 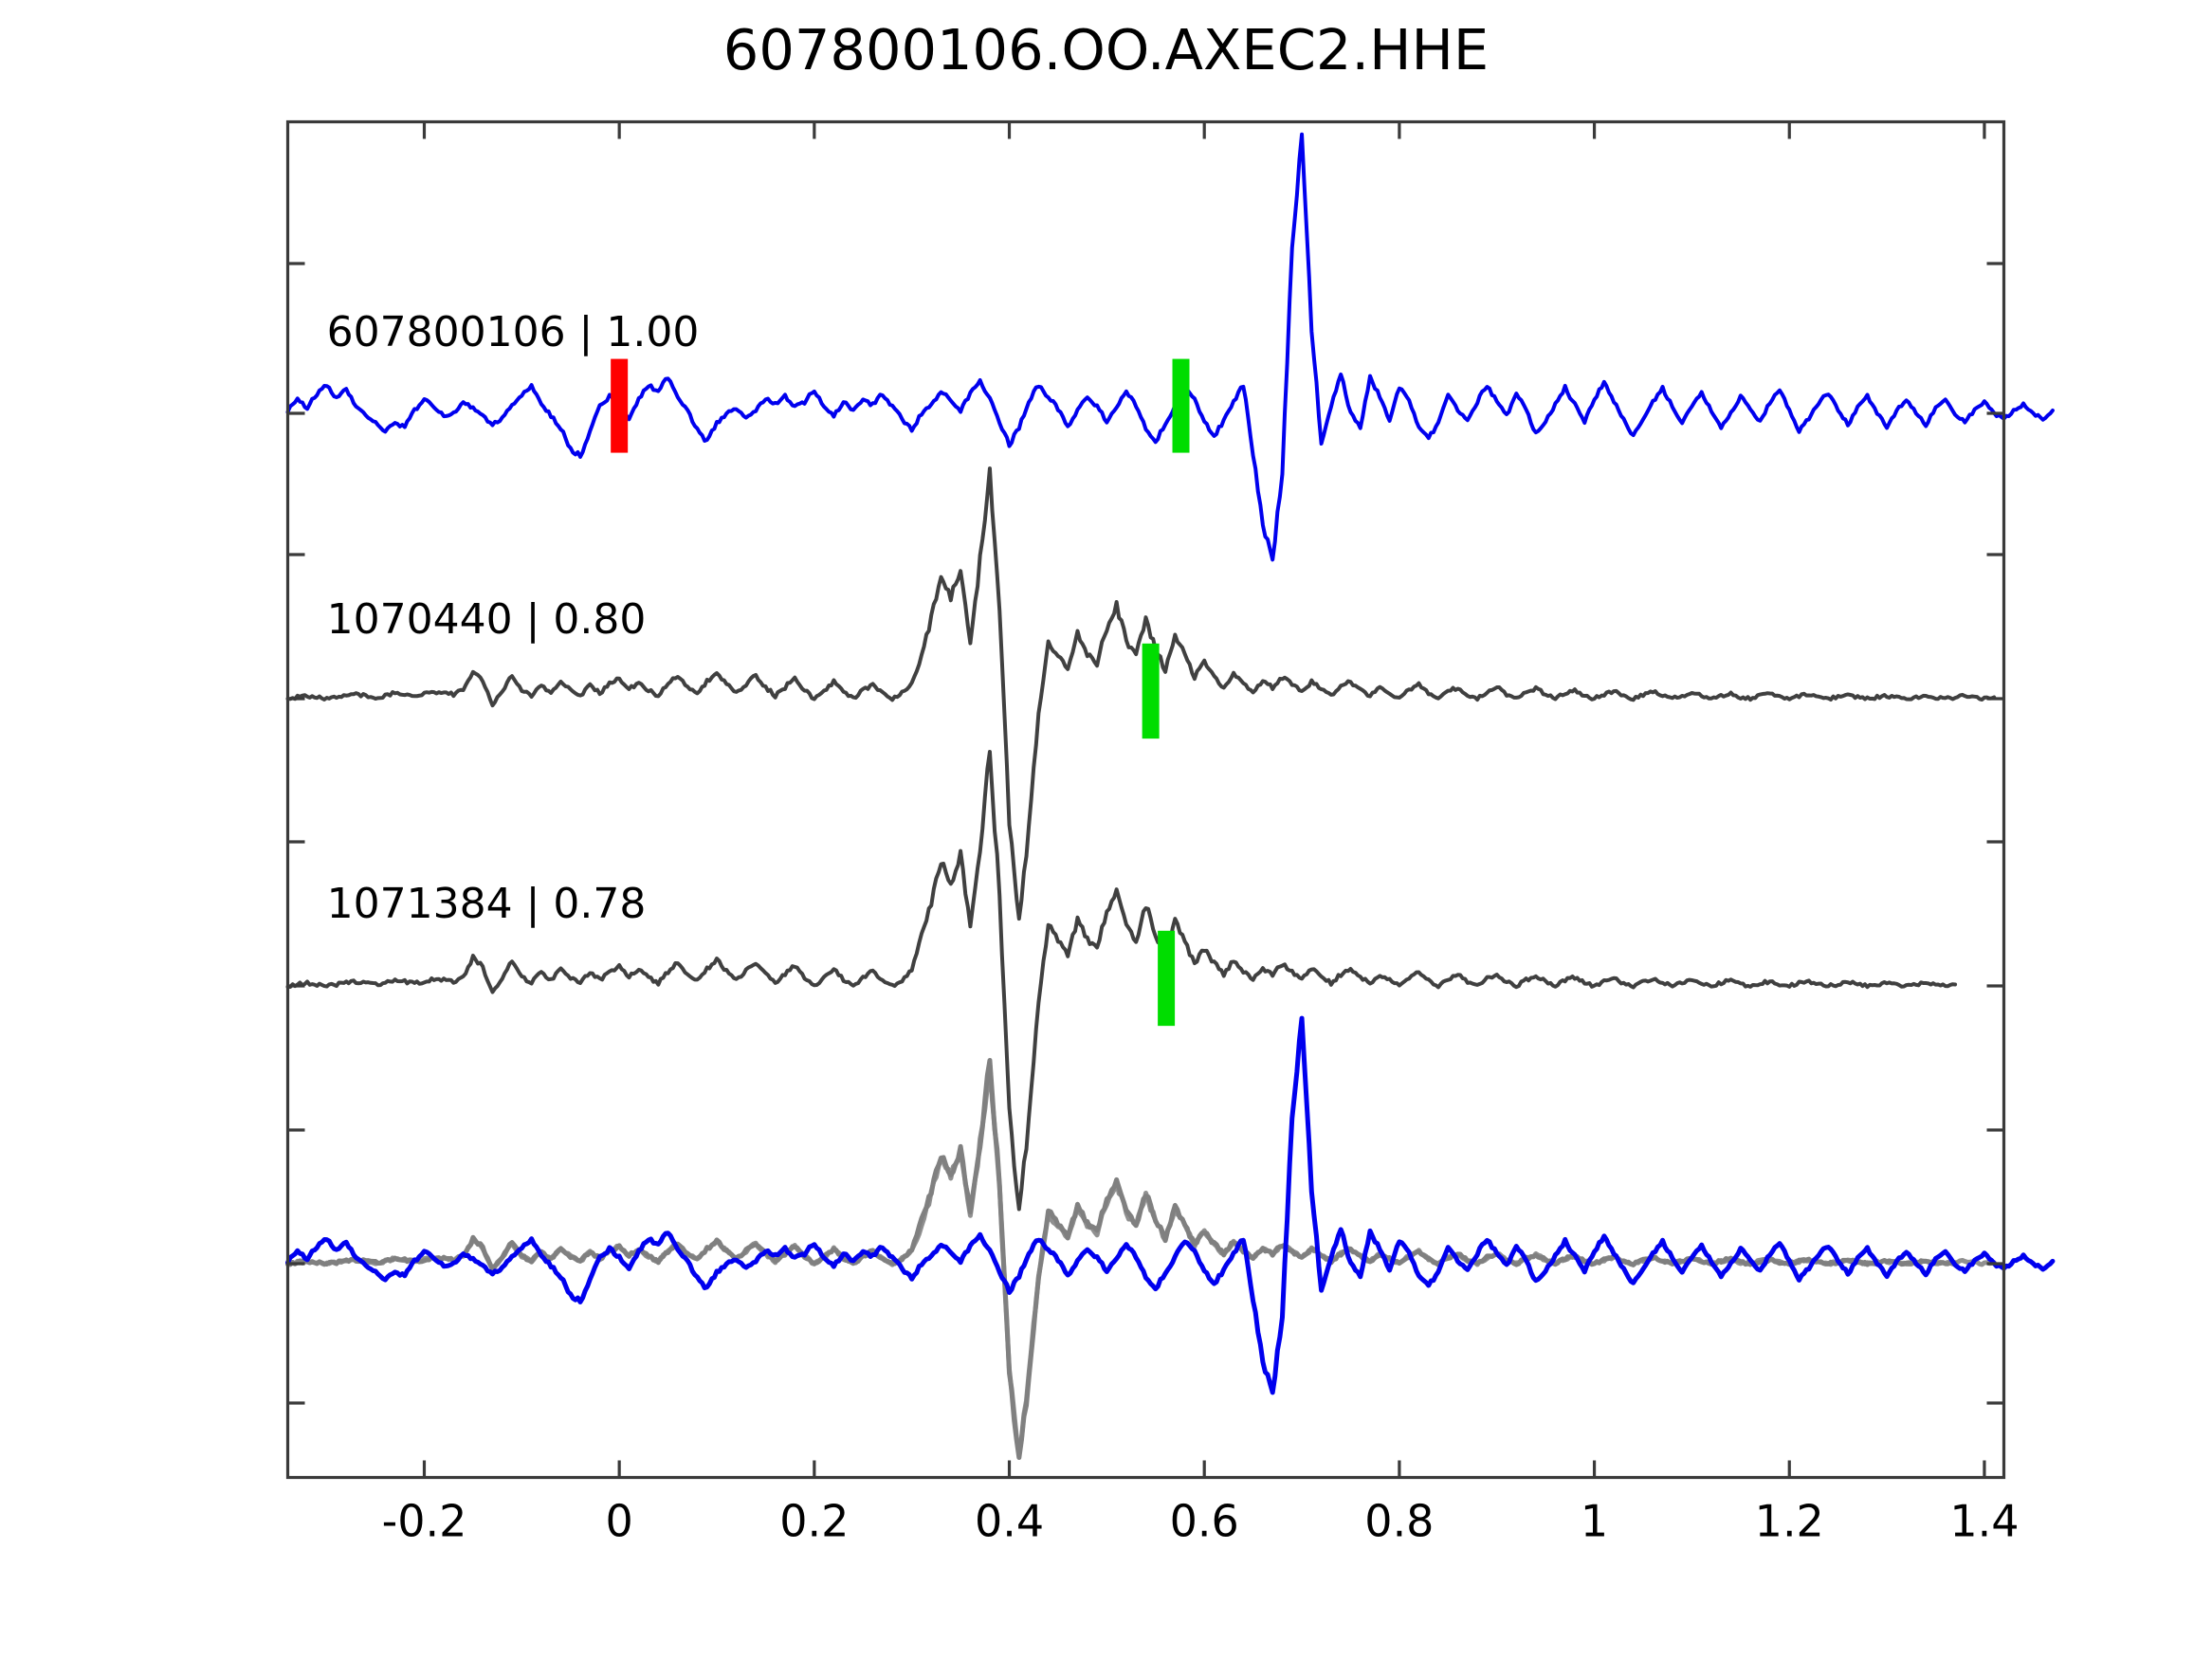 I want to click on x-tick-label: 0.6, so click(x=1204, y=1521).